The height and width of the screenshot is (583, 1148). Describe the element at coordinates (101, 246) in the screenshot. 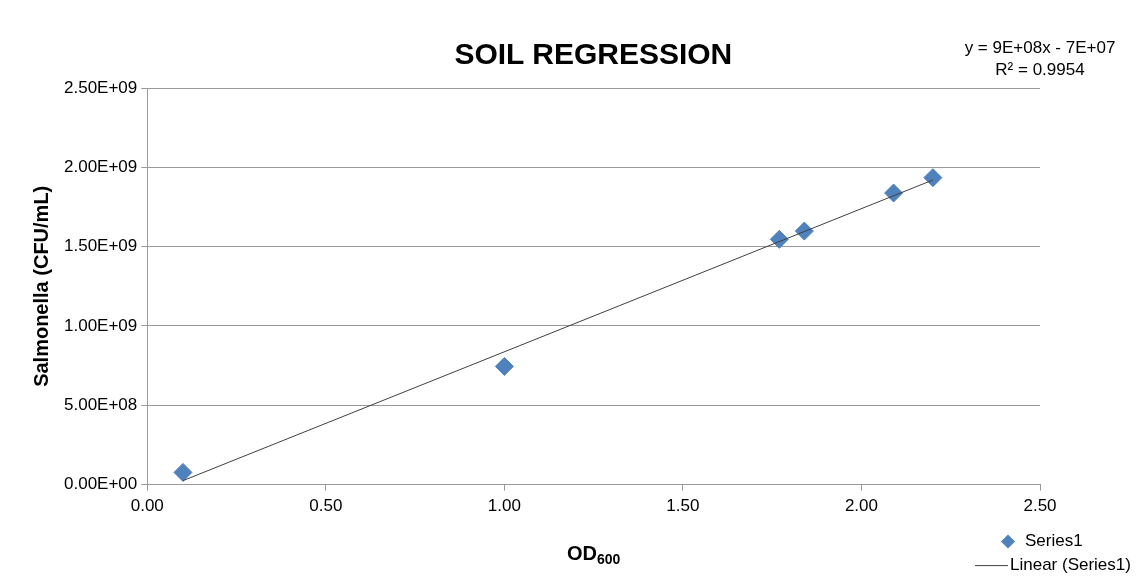

I see `y-tick-label: 1.50E+09` at that location.